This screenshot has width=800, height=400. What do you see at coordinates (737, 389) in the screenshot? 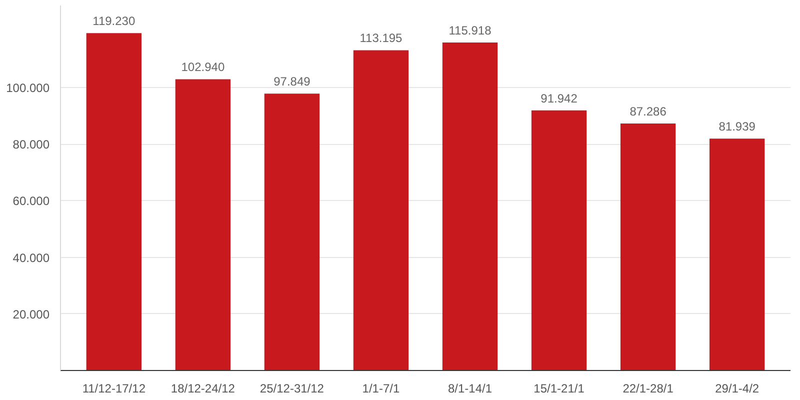
I see `x-tick-label: 29/1-4/2` at bounding box center [737, 389].